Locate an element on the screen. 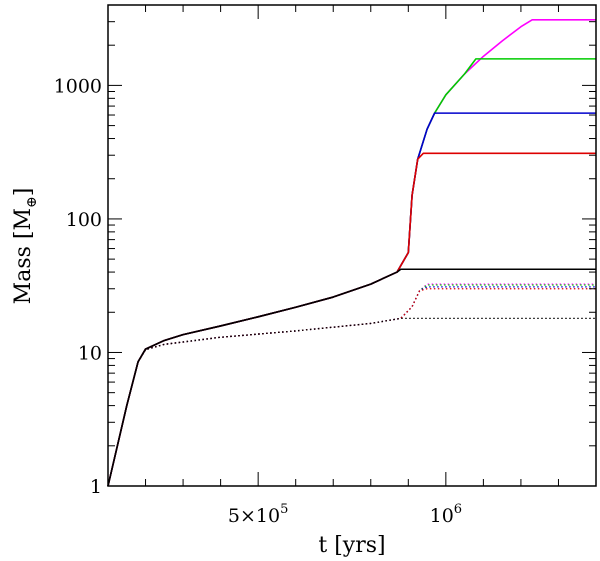  y-tick-label: 100 is located at coordinates (84, 220).